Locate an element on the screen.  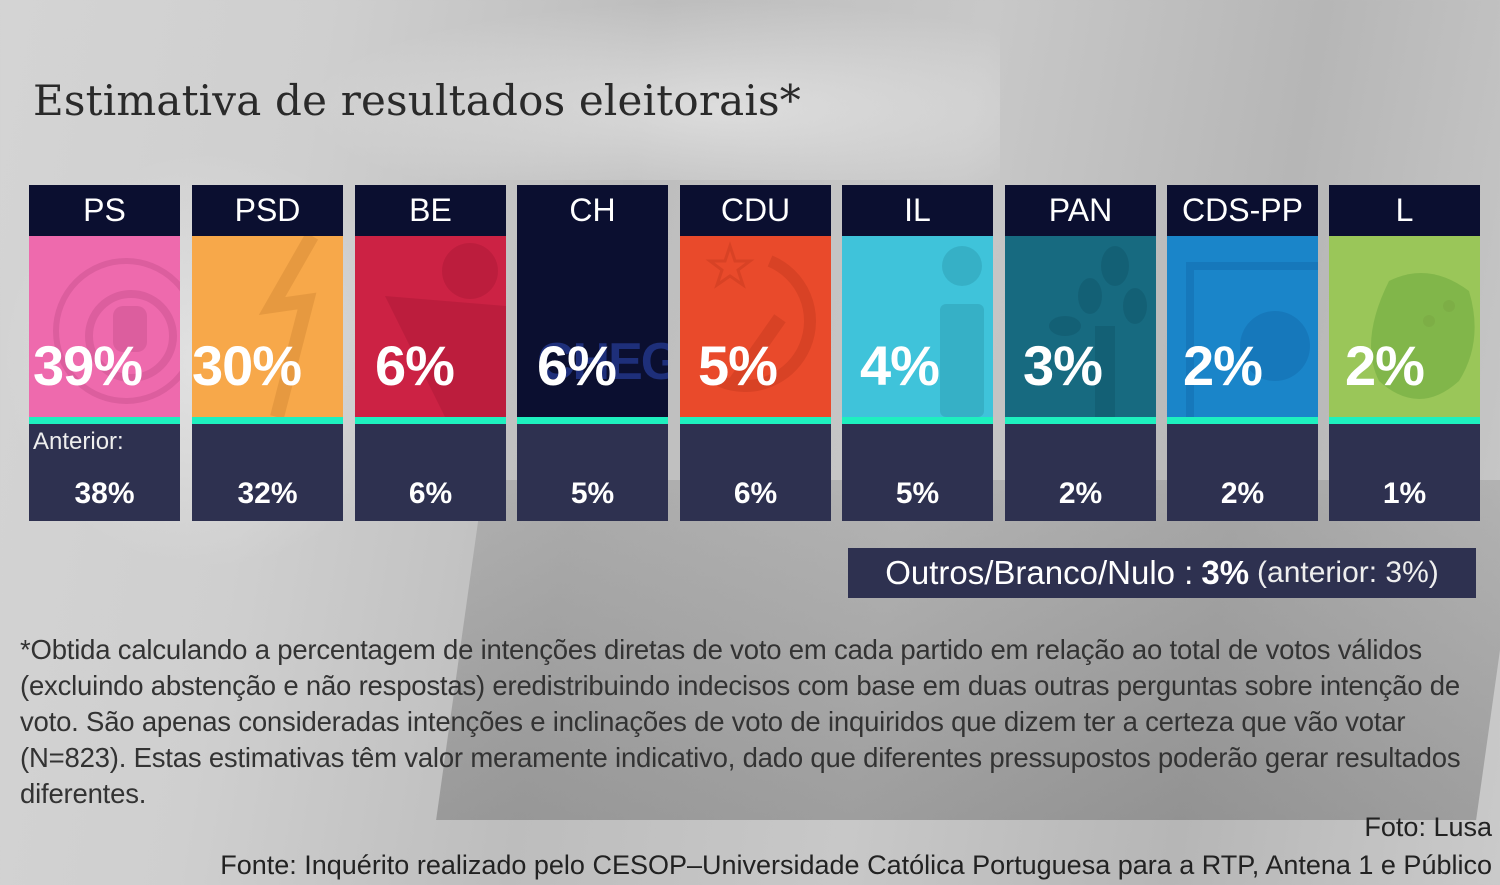
others-blank-null-box: Outros/Branco/Nulo : 3% (anterior: 3%) is located at coordinates (1162, 573).